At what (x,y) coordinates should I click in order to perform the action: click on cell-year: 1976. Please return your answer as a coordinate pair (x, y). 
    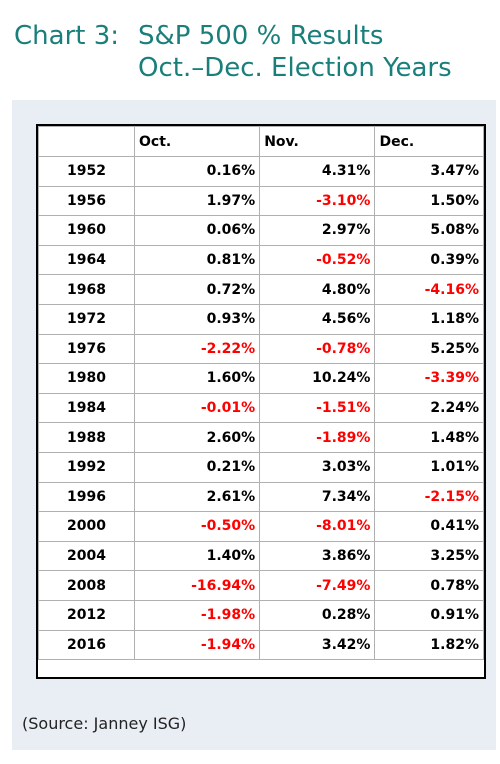
    Looking at the image, I should click on (86, 349).